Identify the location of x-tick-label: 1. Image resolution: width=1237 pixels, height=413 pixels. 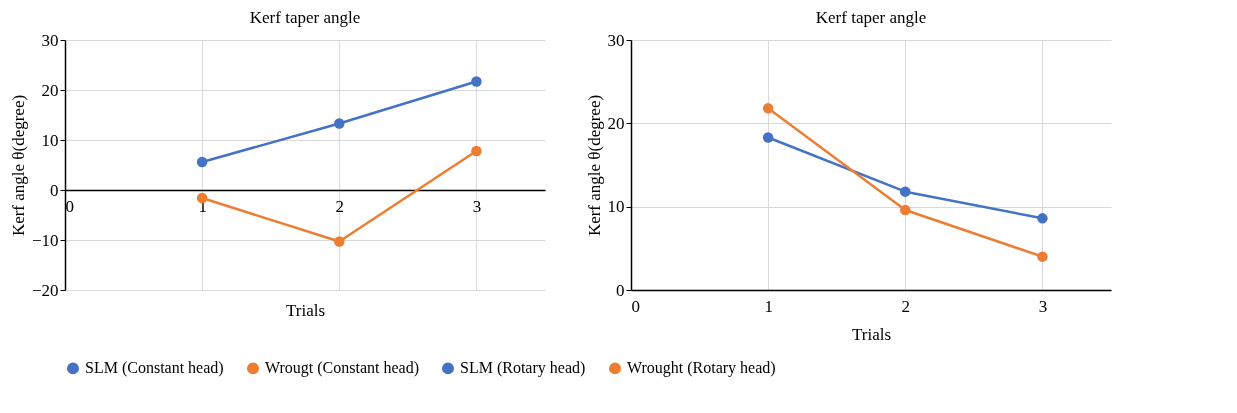
(768, 306).